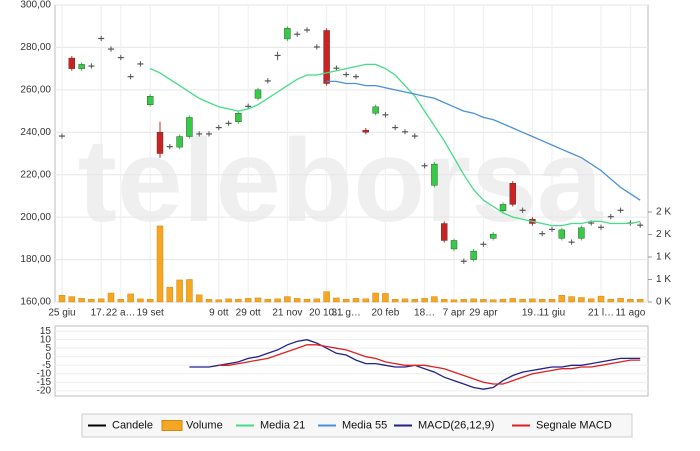  Describe the element at coordinates (248, 313) in the screenshot. I see `x-tick-label: 29 ott` at that location.